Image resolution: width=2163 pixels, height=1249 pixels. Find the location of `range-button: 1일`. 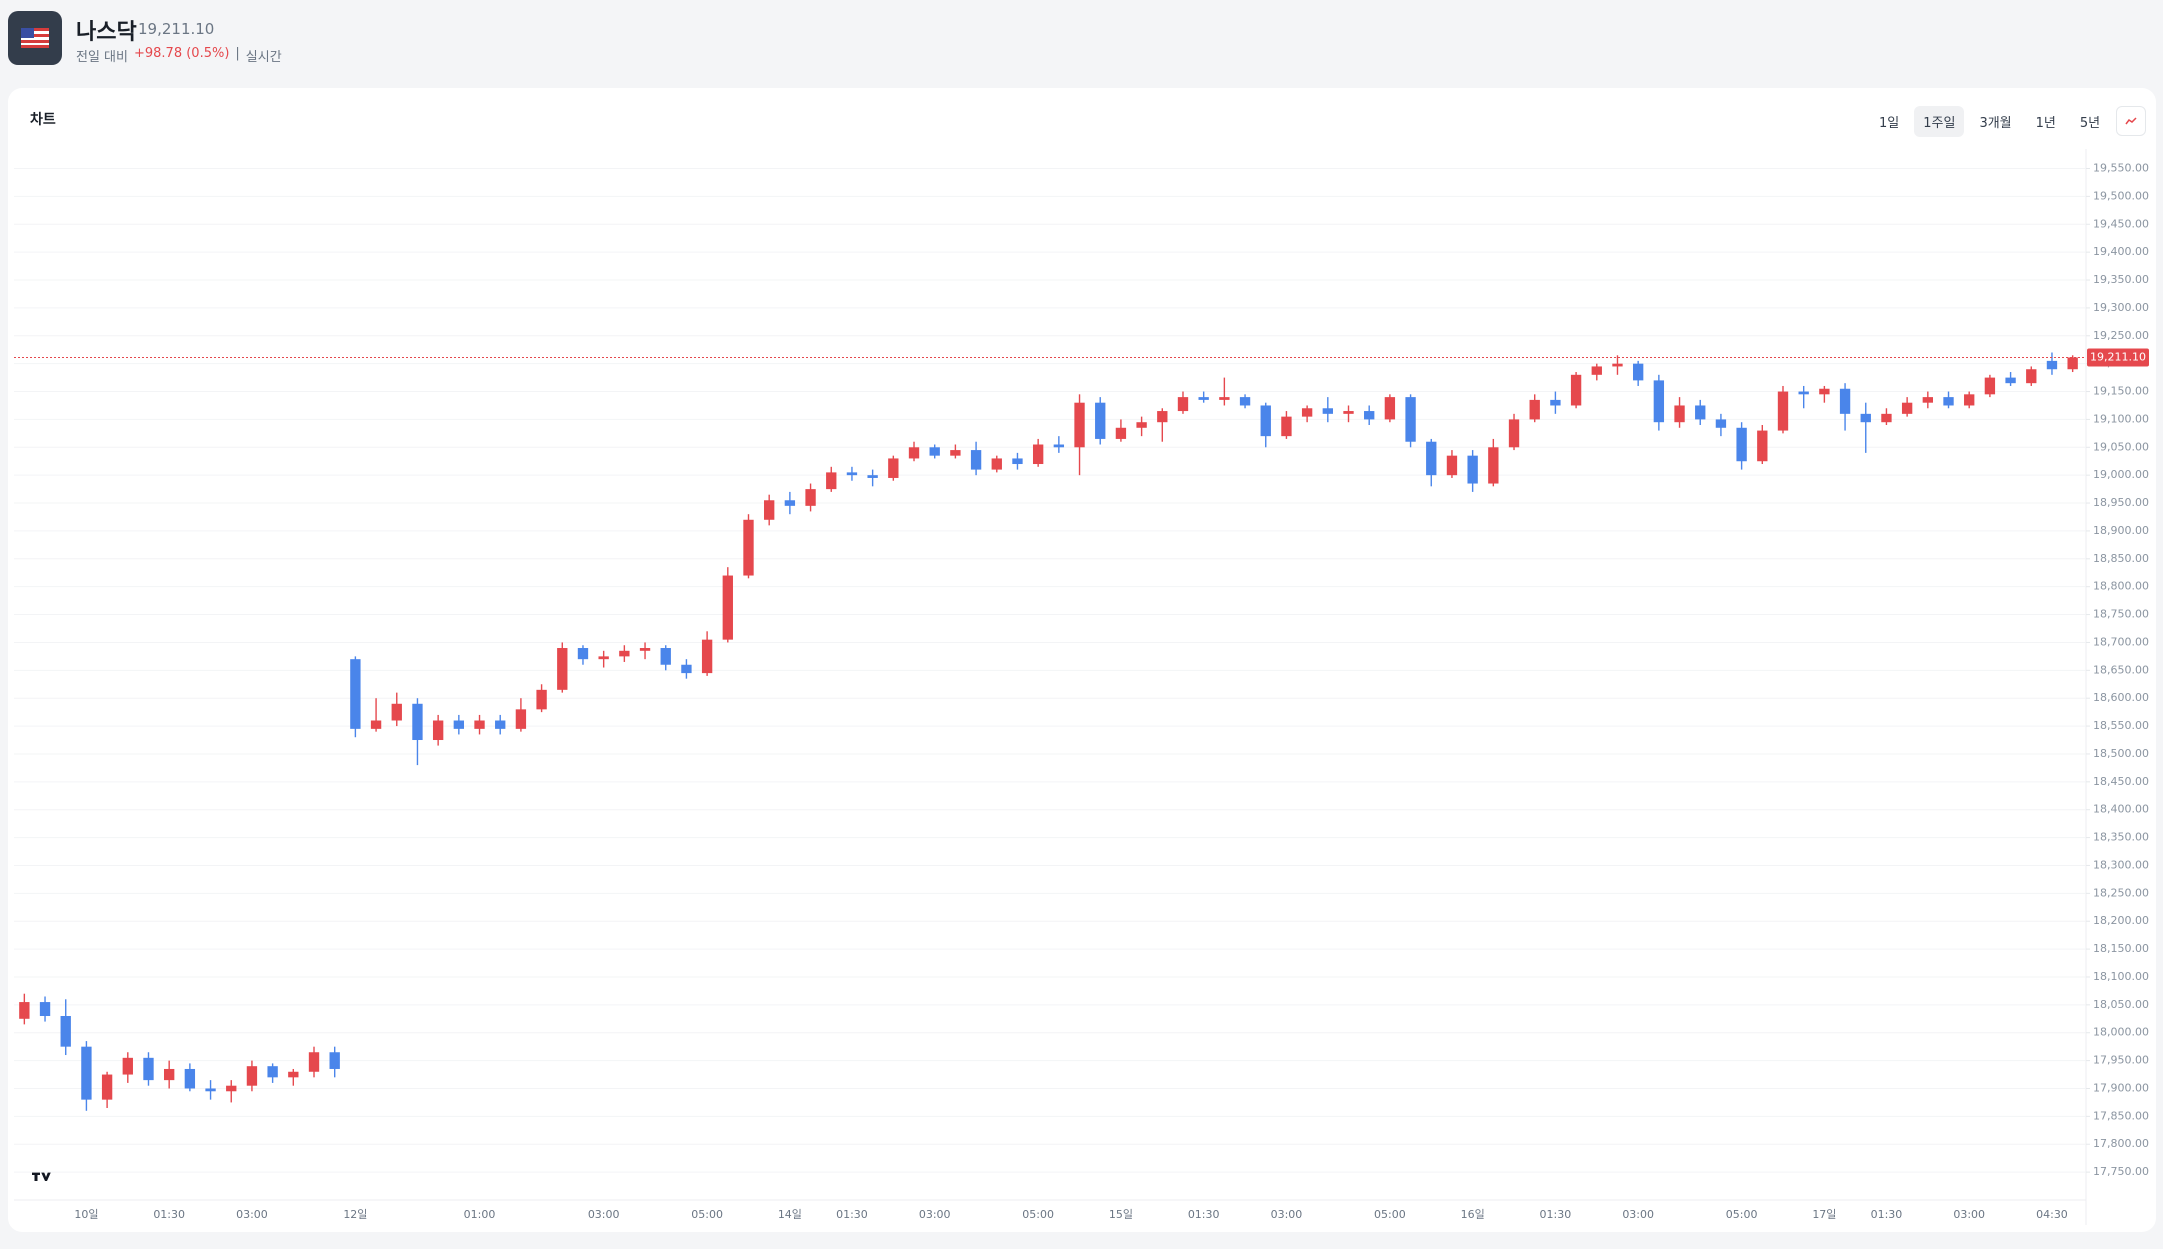

range-button: 1일 is located at coordinates (1889, 123).